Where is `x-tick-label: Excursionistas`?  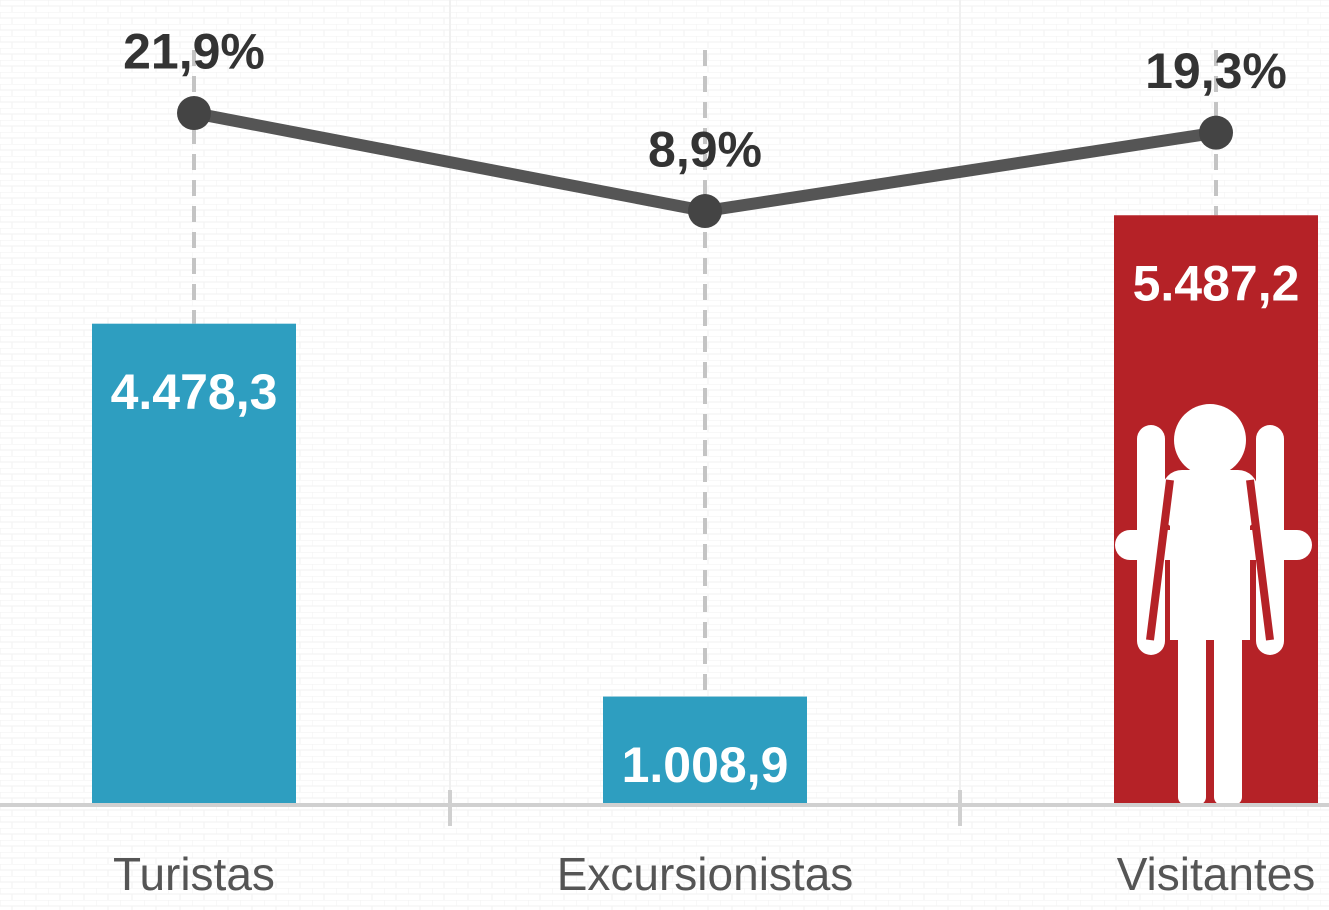
x-tick-label: Excursionistas is located at coordinates (705, 874).